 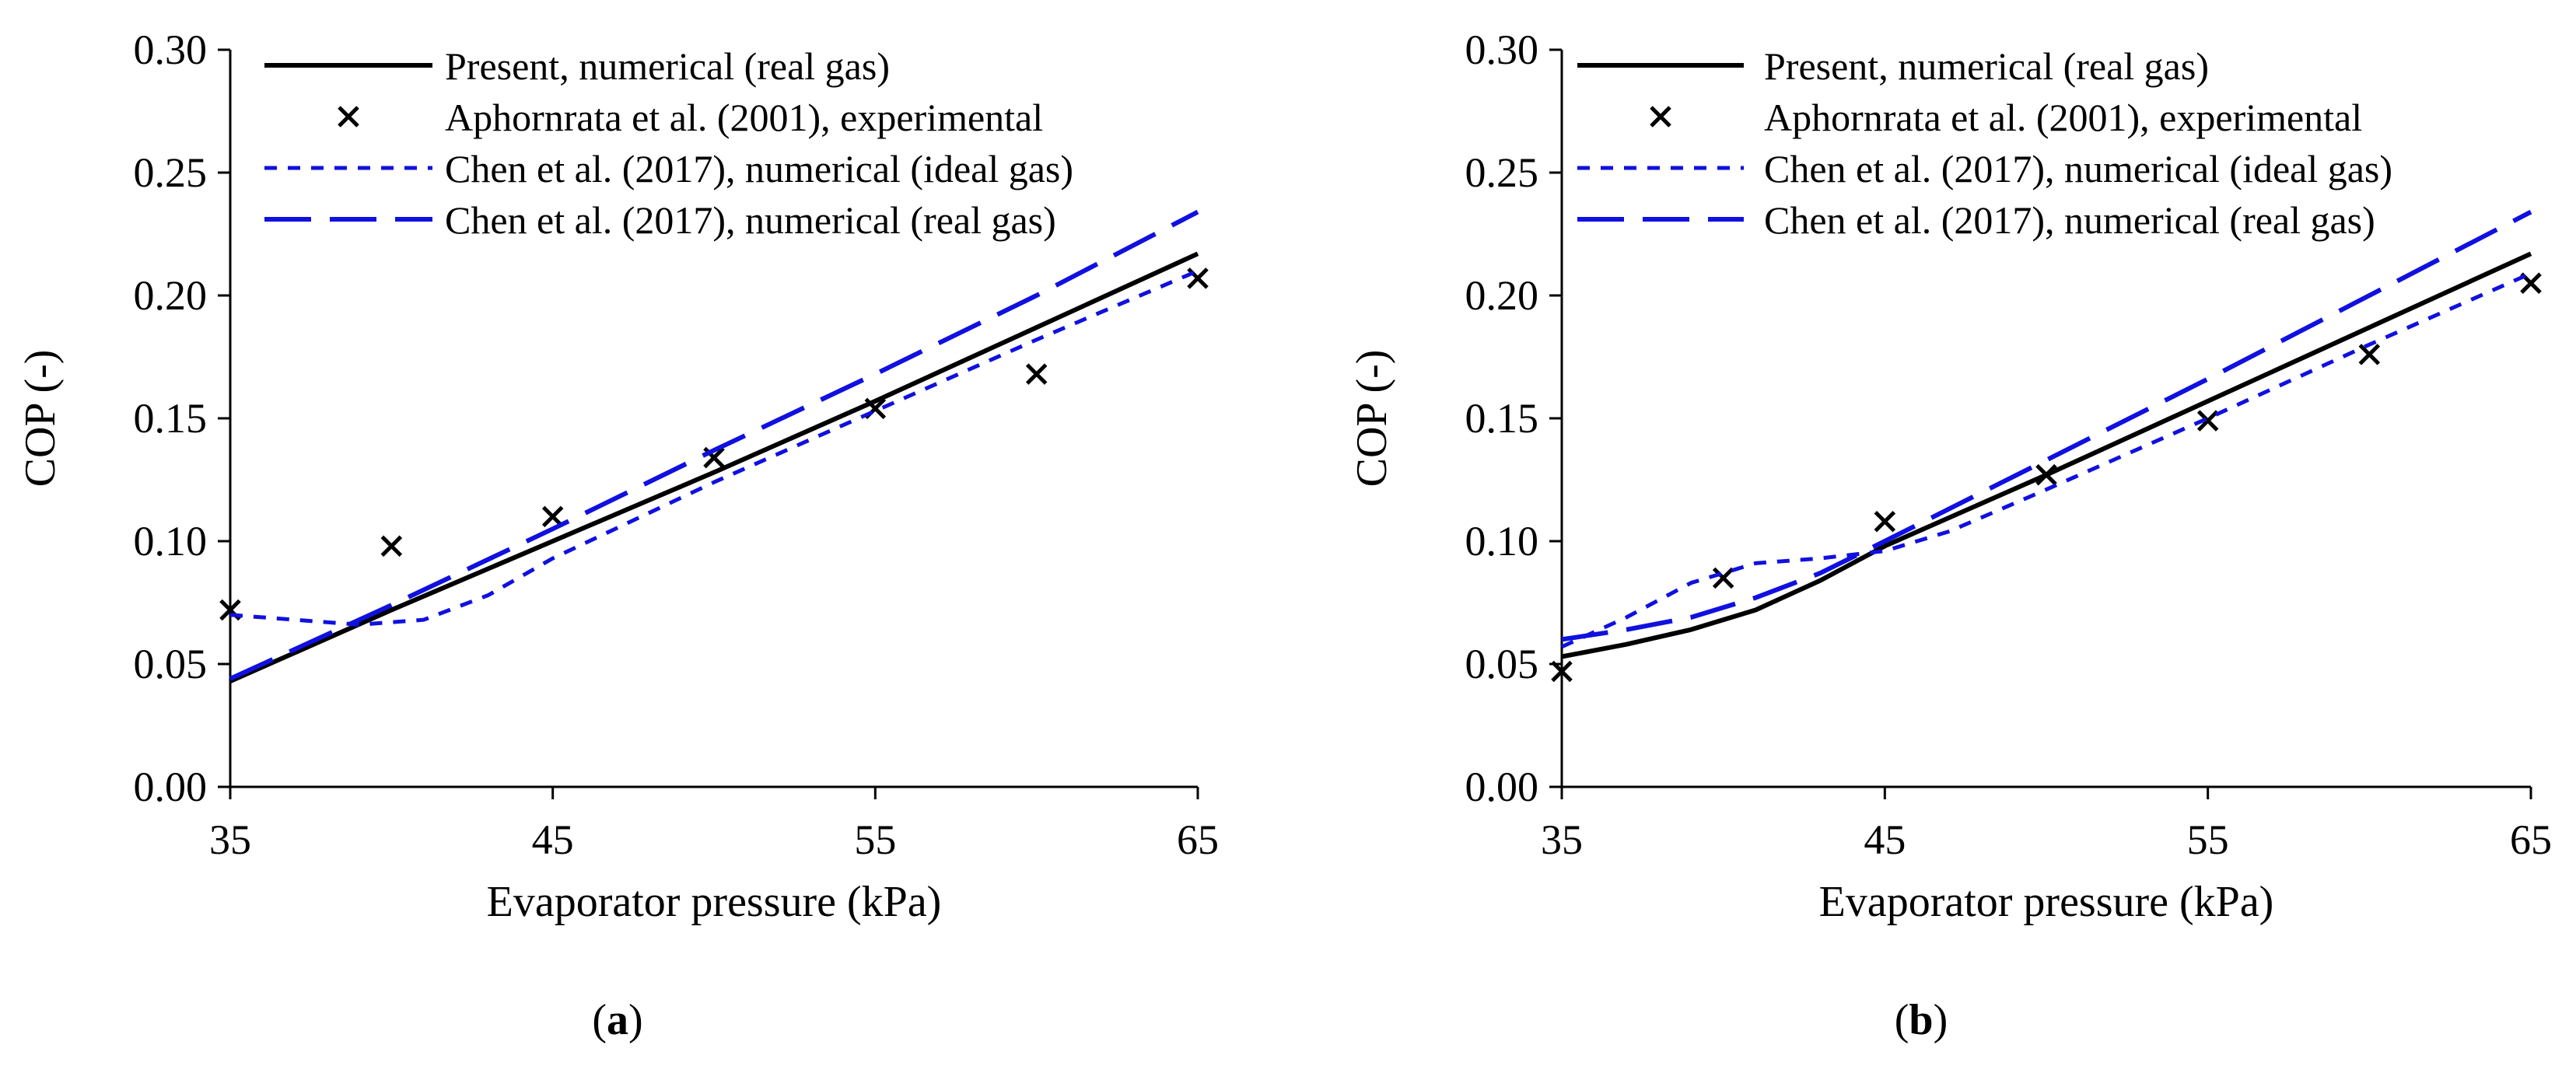 I want to click on series-line-solid, so click(x=2046, y=455).